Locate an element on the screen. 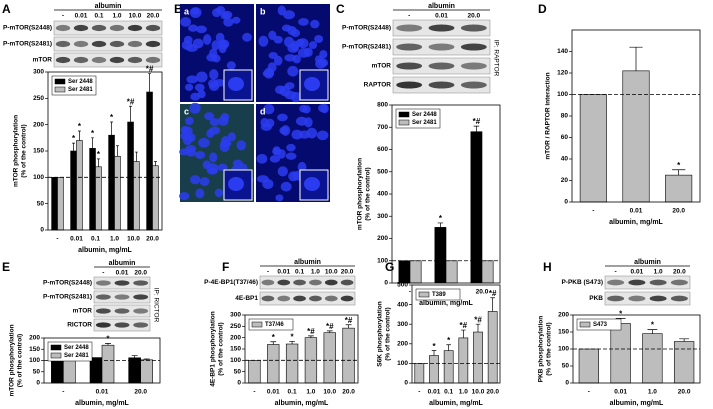 This screenshot has width=713, height=409. x-tick-label: 0.01 is located at coordinates (620, 392).